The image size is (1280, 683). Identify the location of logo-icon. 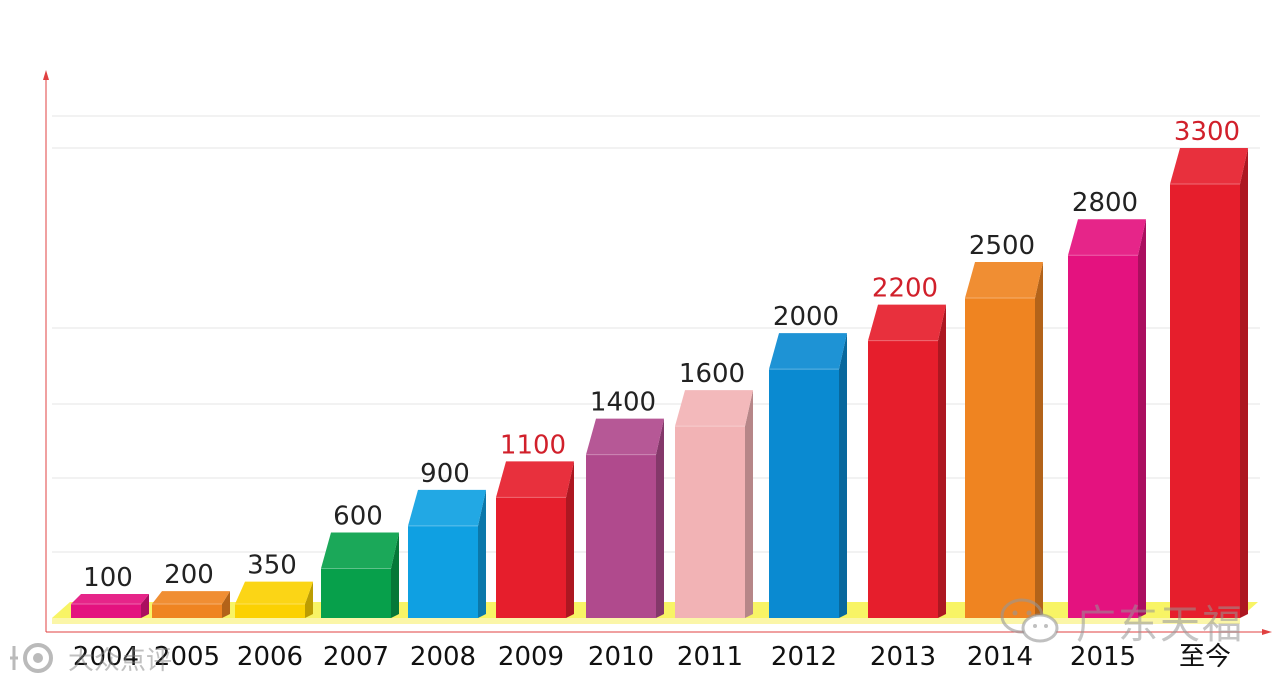
(31, 658).